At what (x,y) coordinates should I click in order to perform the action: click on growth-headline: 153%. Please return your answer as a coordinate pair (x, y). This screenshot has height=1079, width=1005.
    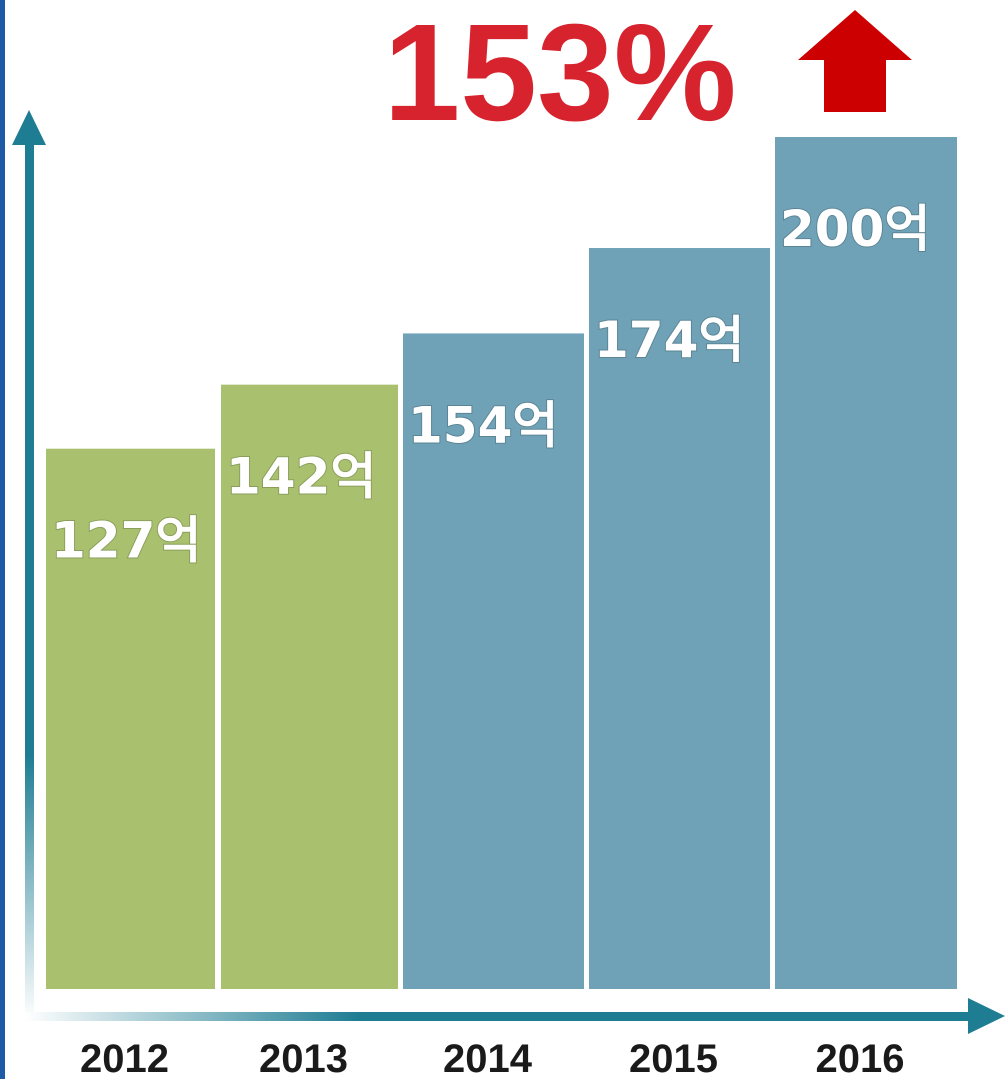
    Looking at the image, I should click on (560, 75).